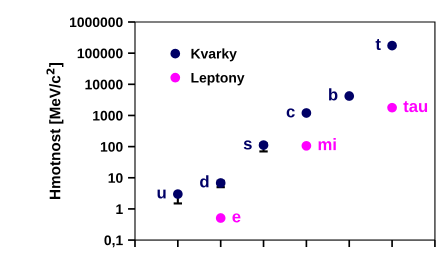  Describe the element at coordinates (327, 144) in the screenshot. I see `data-label: mi` at that location.